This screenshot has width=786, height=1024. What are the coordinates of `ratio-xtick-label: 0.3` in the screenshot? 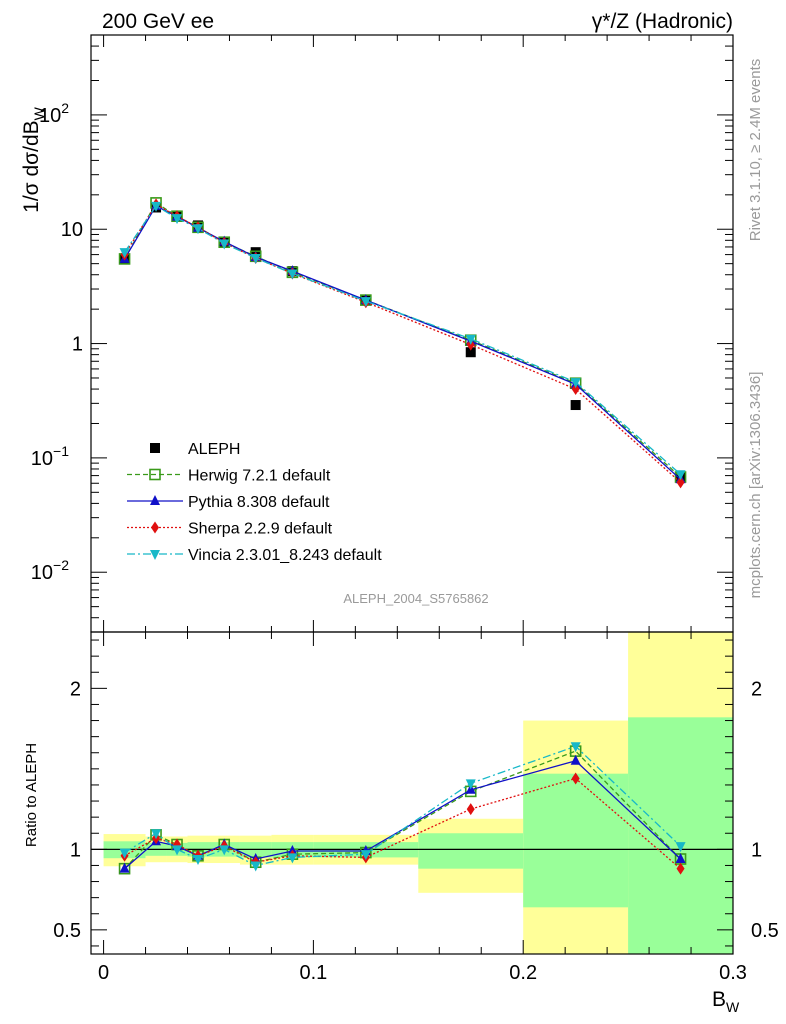 It's located at (733, 973).